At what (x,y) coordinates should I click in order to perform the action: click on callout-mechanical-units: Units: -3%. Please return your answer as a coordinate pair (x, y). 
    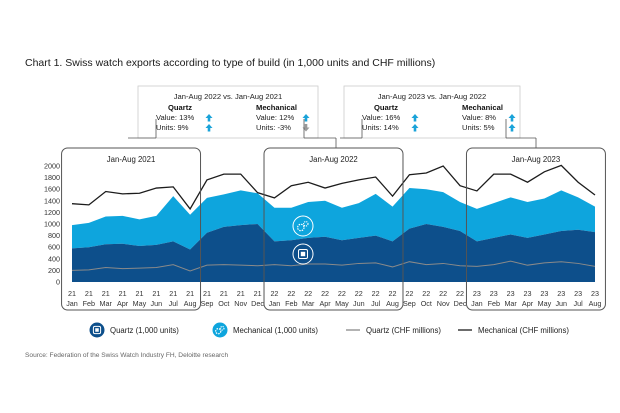
    Looking at the image, I should click on (273, 127).